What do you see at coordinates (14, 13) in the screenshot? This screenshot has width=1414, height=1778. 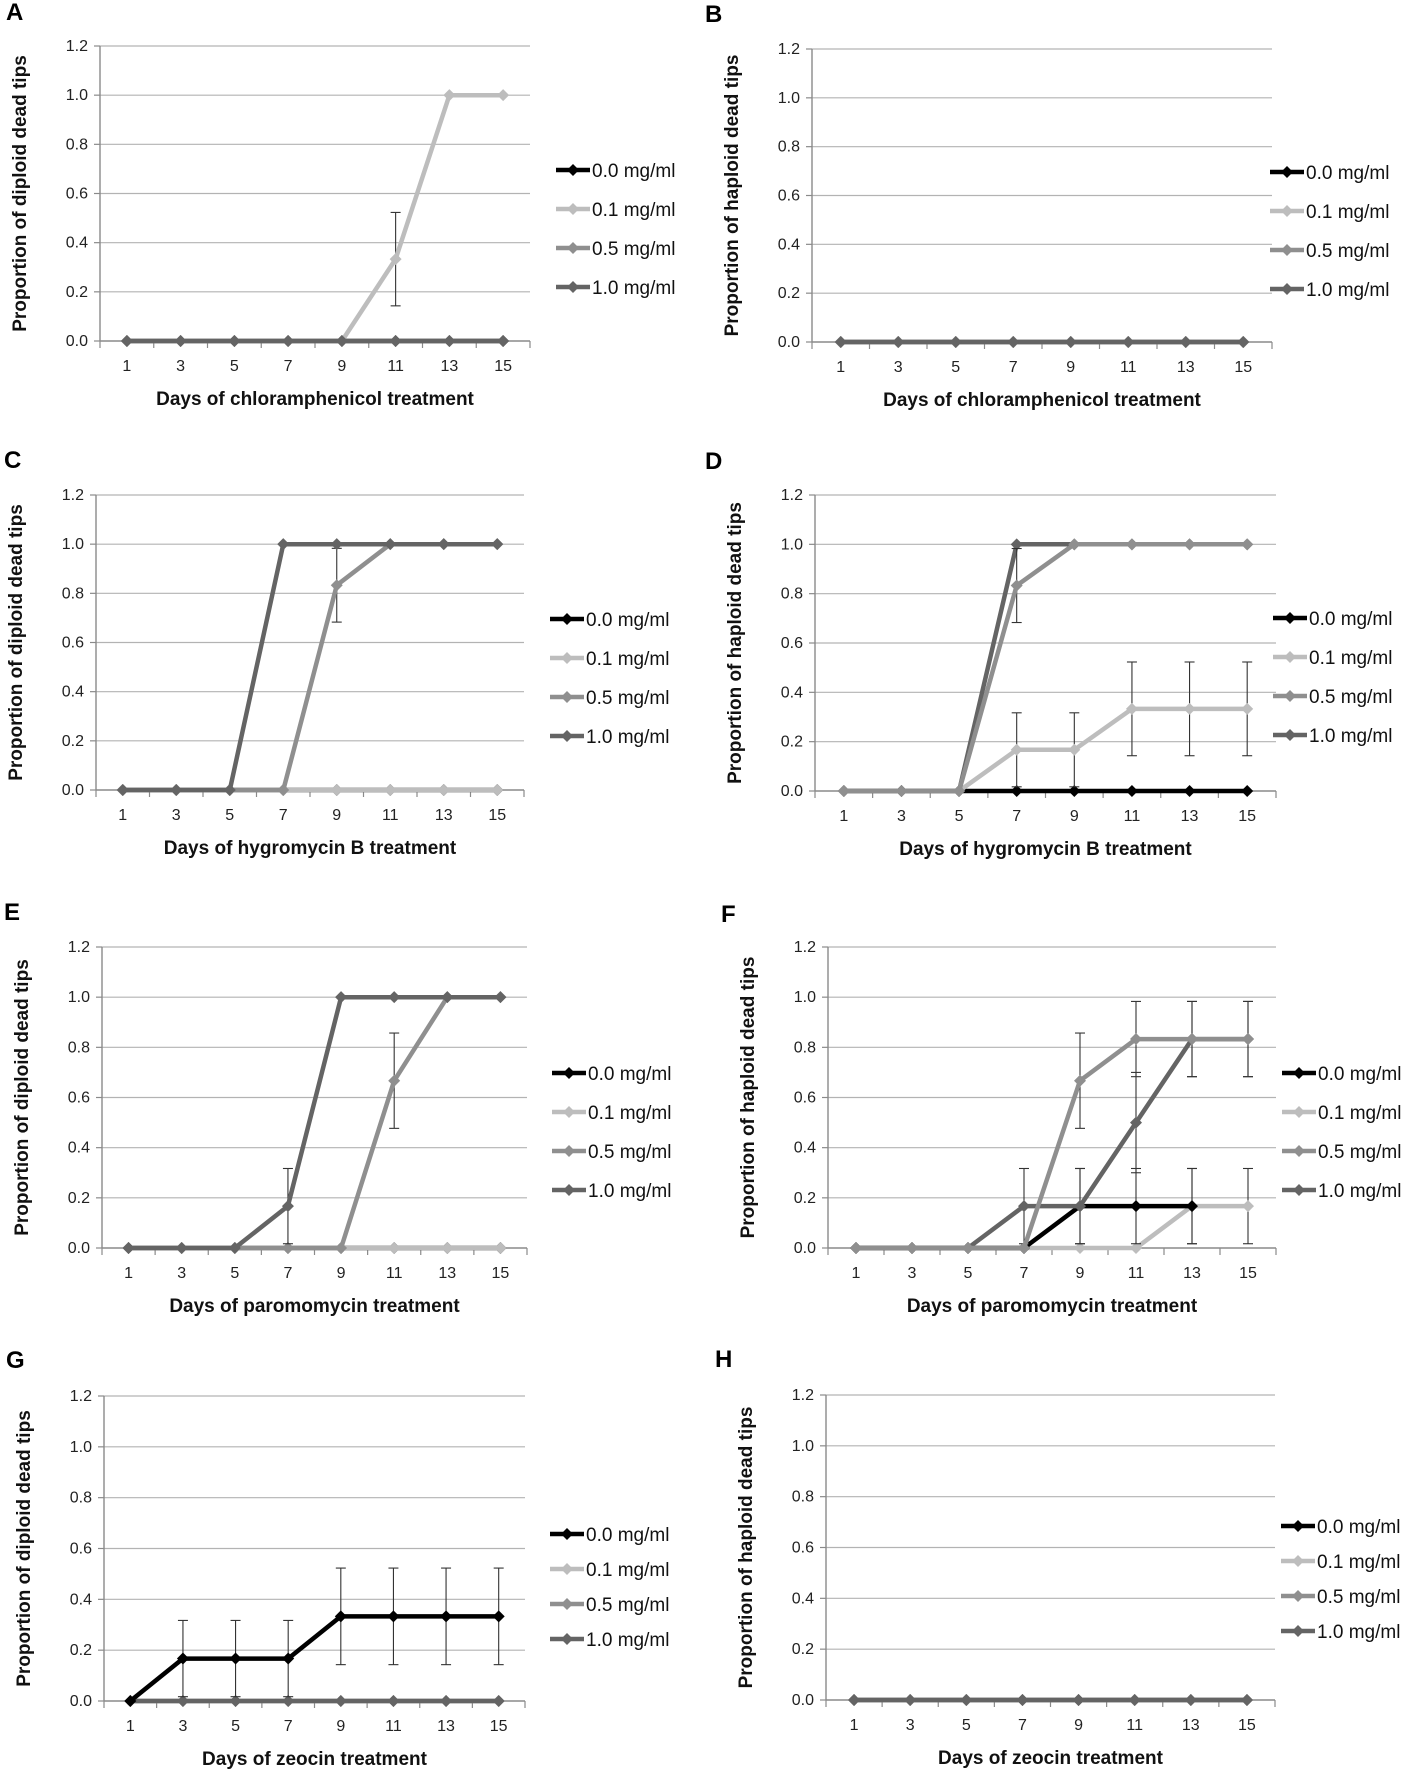 I see `panel-letter-a: A` at bounding box center [14, 13].